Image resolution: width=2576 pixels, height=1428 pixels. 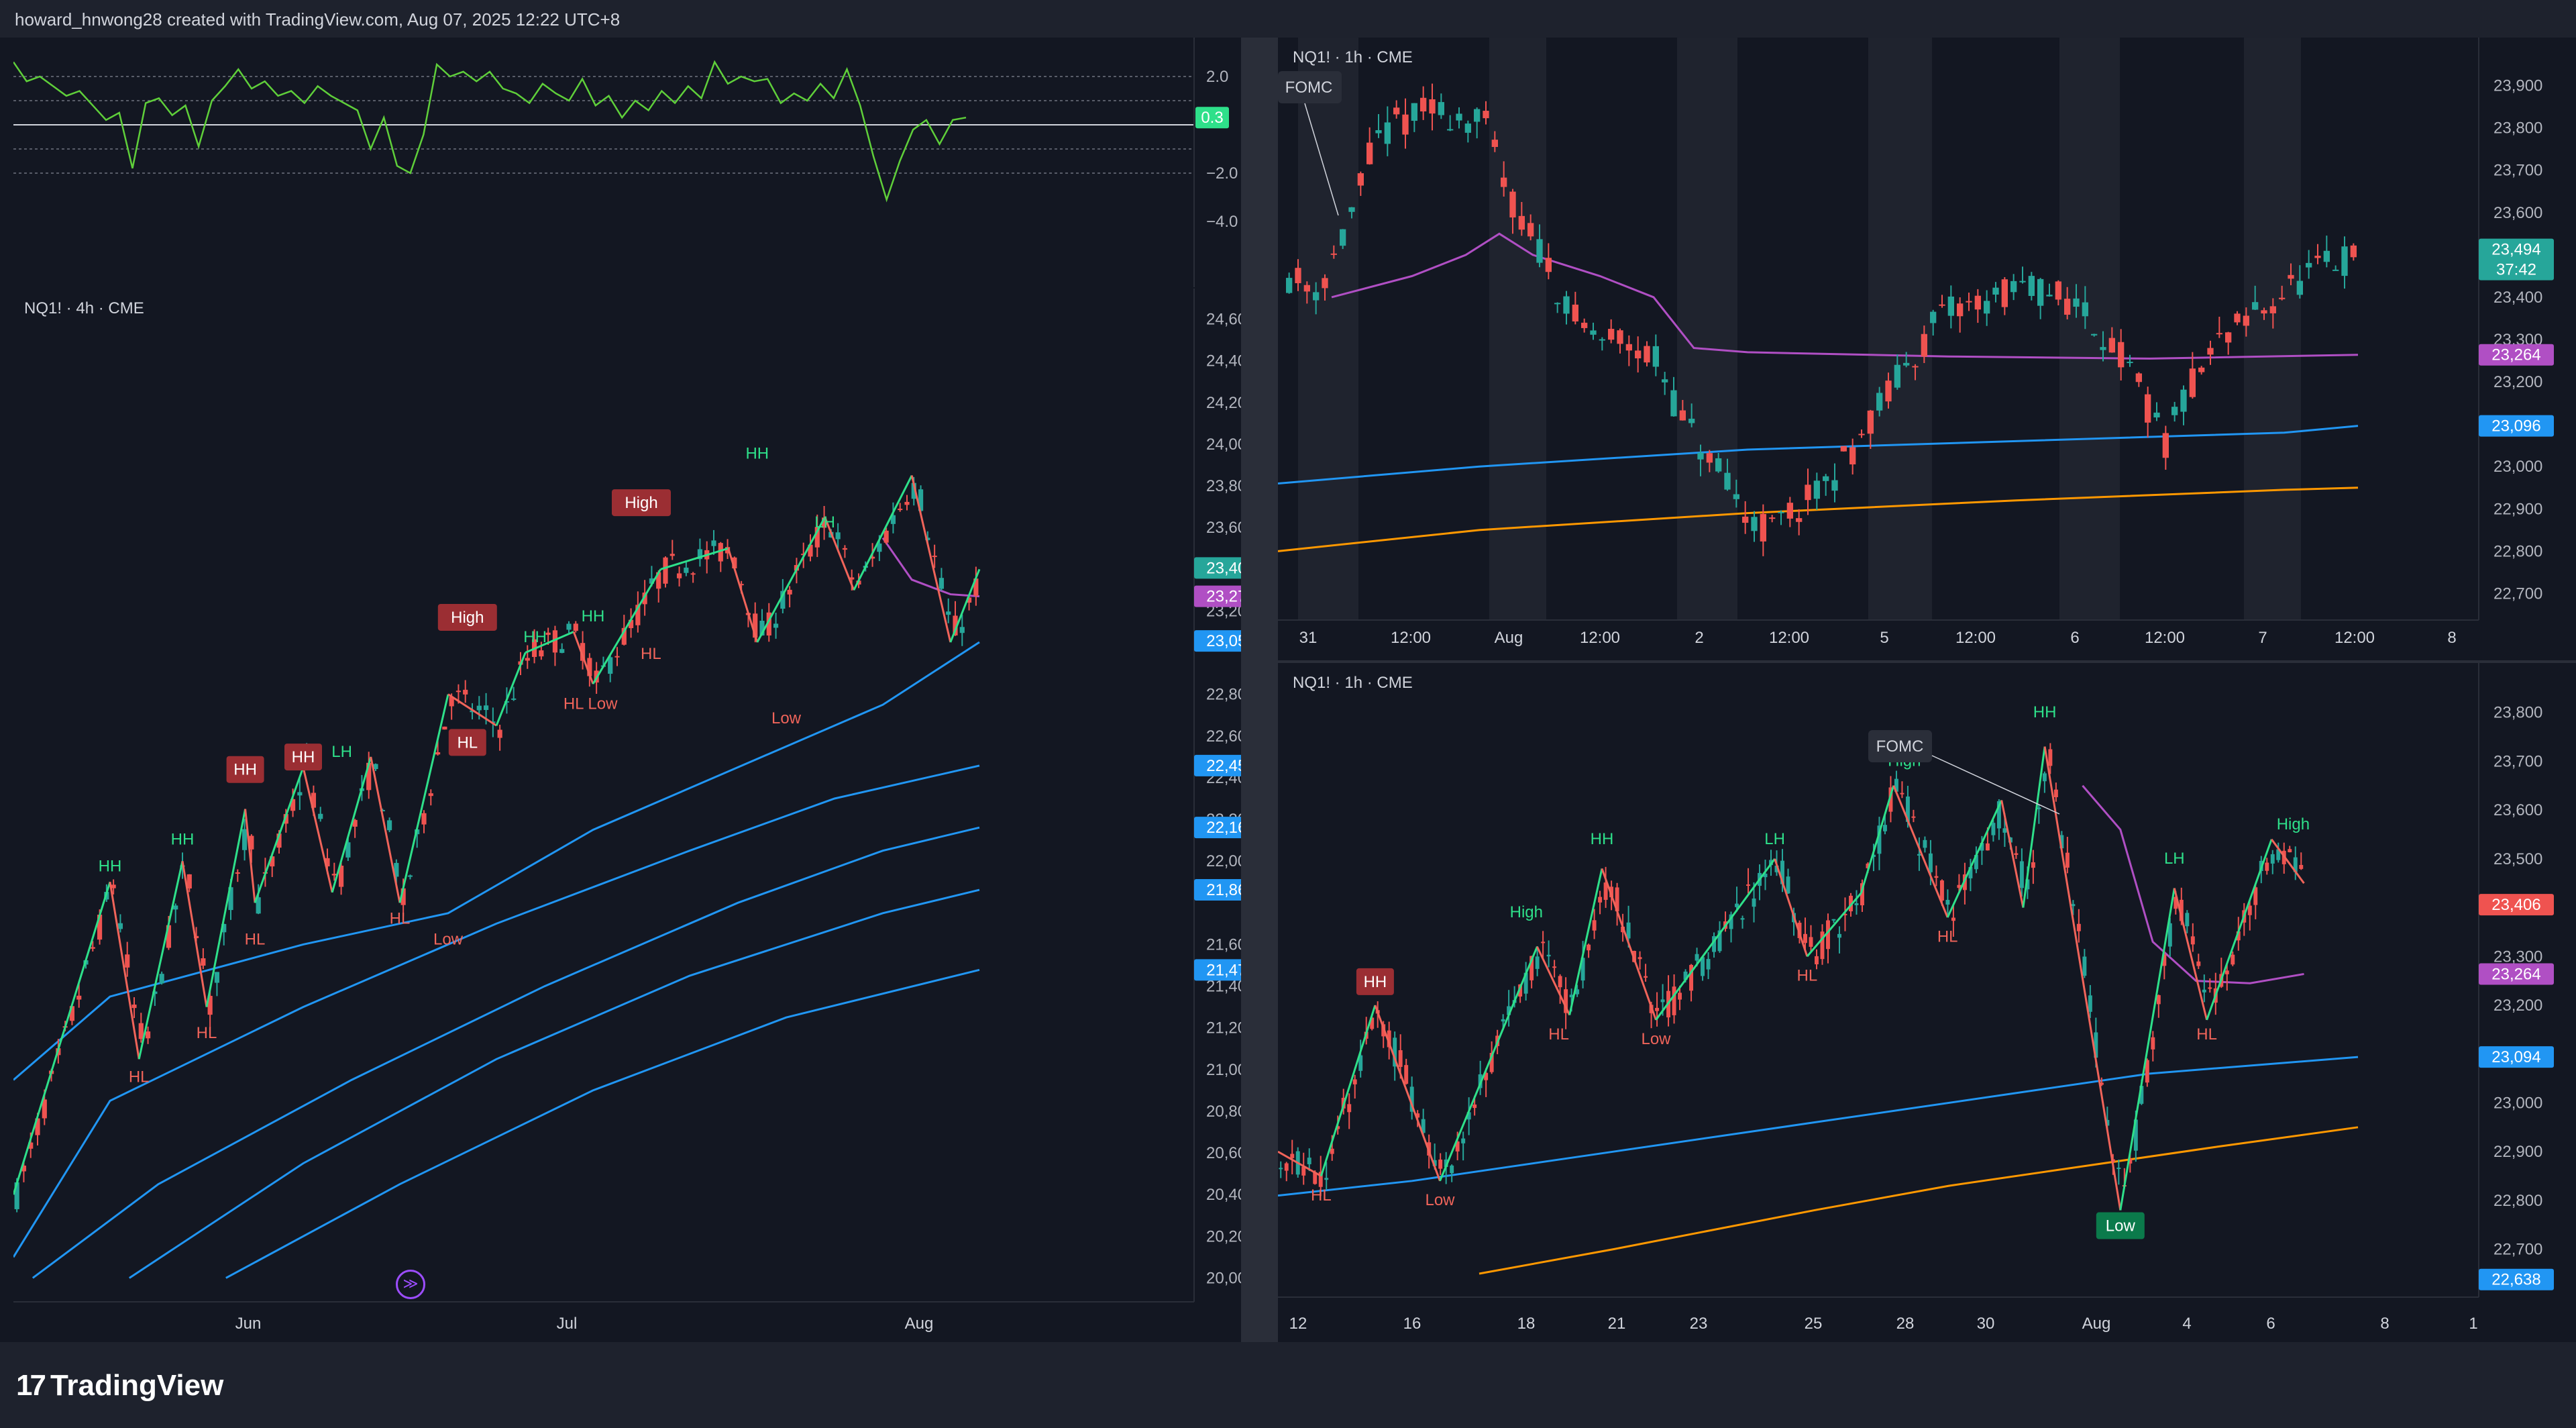 I want to click on vertical-divider, so click(x=1259, y=690).